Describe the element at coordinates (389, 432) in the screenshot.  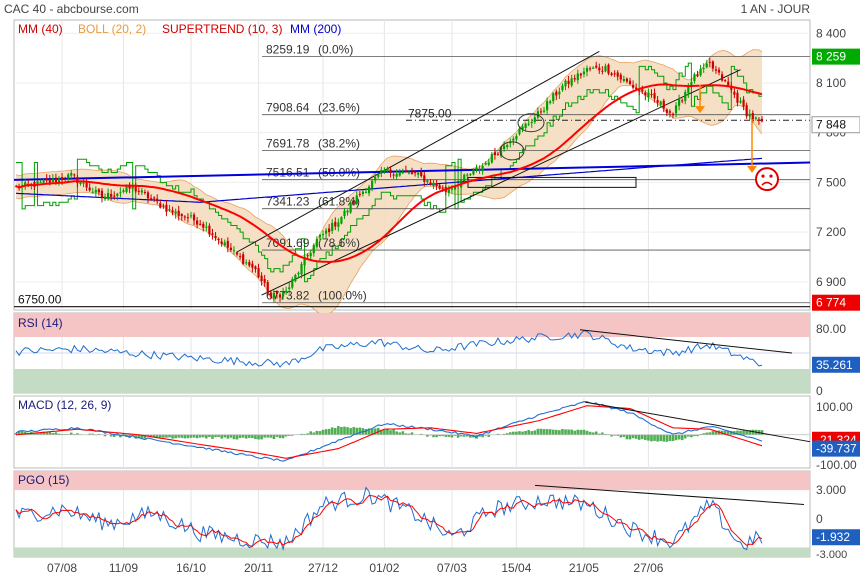
I see `macd-signal-line` at that location.